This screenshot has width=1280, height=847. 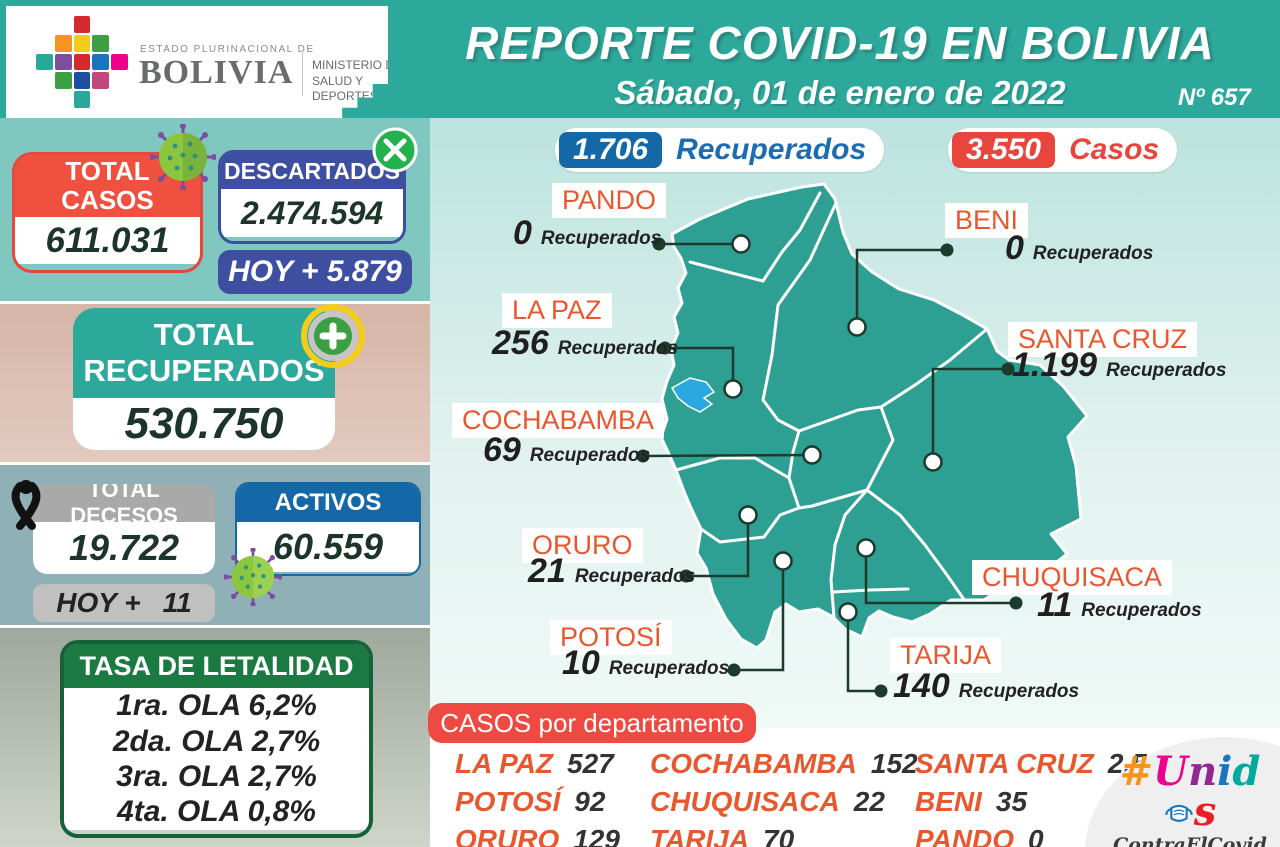 What do you see at coordinates (784, 763) in the screenshot?
I see `table-cell-cochabamba: COCHABAMBA 152` at bounding box center [784, 763].